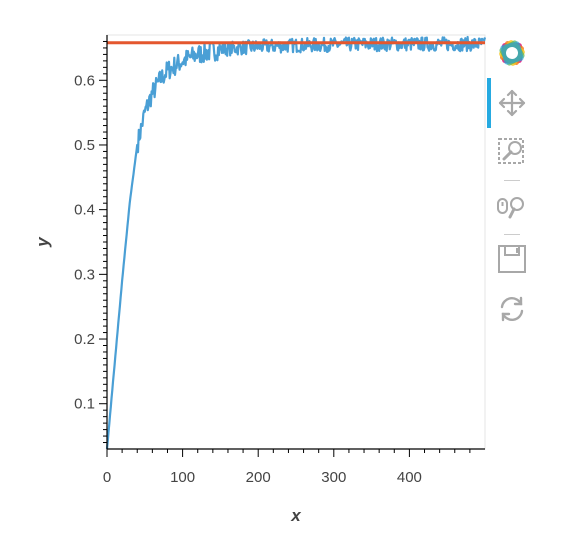 This screenshot has width=580, height=548. I want to click on y-tick-label: 0.1, so click(84, 404).